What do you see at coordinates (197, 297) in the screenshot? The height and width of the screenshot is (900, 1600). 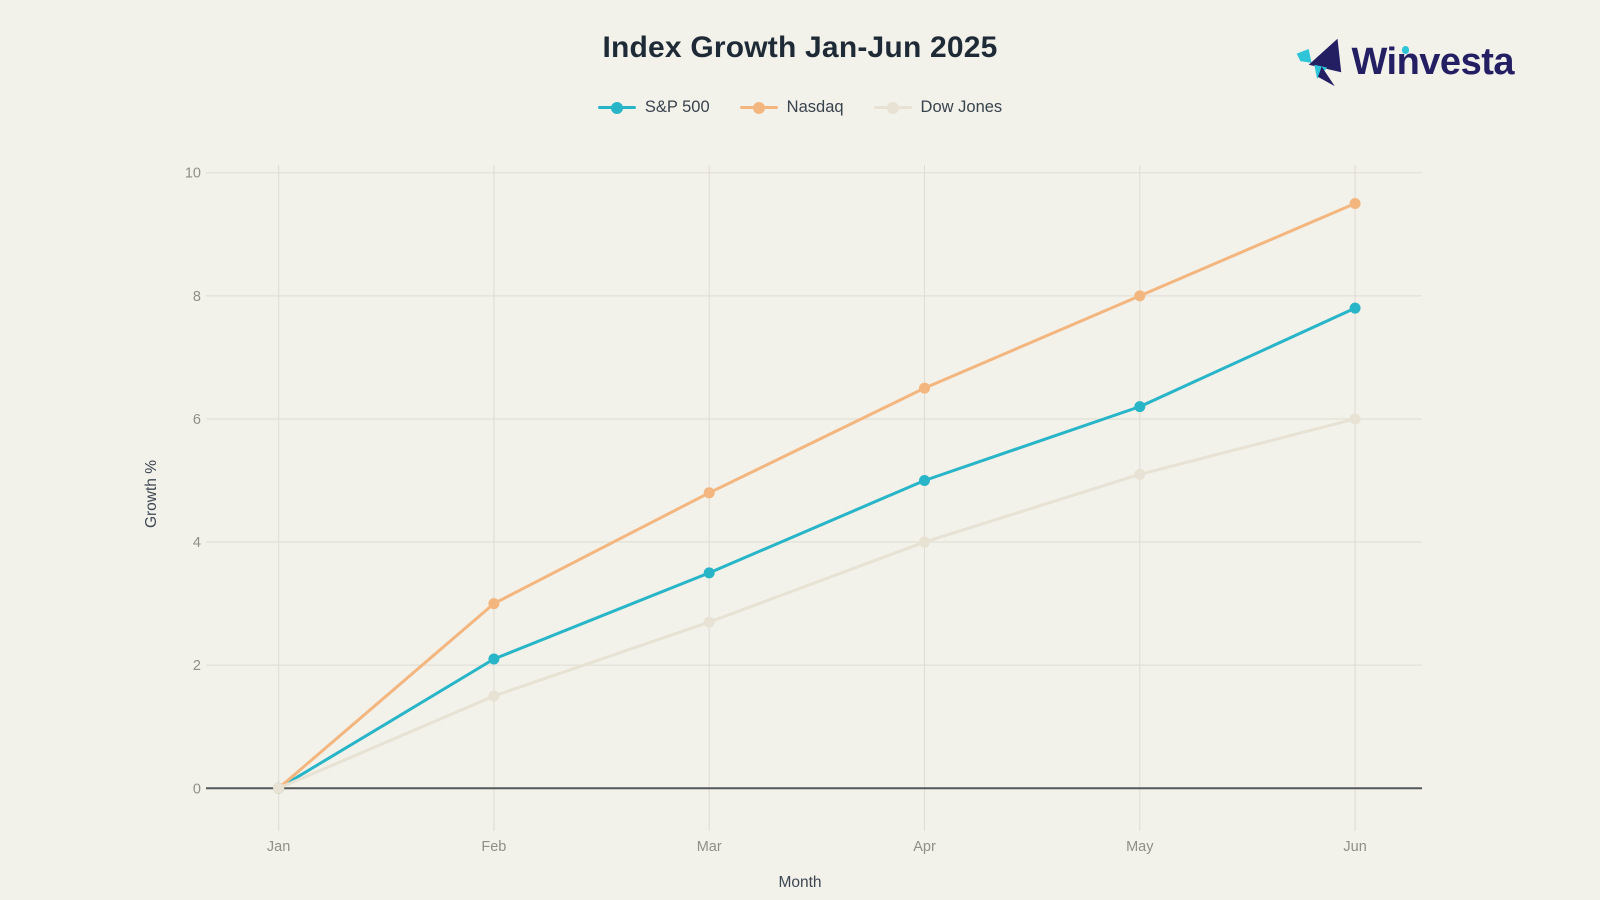 I see `y-tick-label: 8` at bounding box center [197, 297].